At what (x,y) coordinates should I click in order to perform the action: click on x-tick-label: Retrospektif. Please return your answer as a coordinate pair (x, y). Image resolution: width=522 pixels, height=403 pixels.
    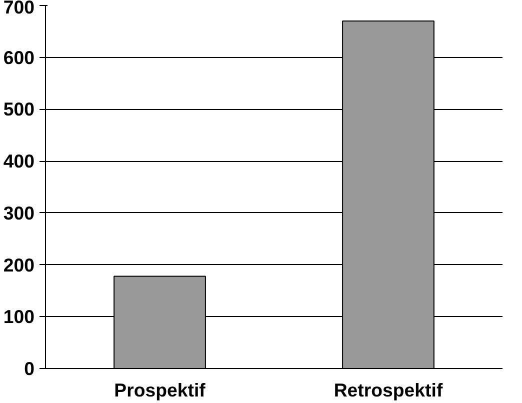
    Looking at the image, I should click on (389, 390).